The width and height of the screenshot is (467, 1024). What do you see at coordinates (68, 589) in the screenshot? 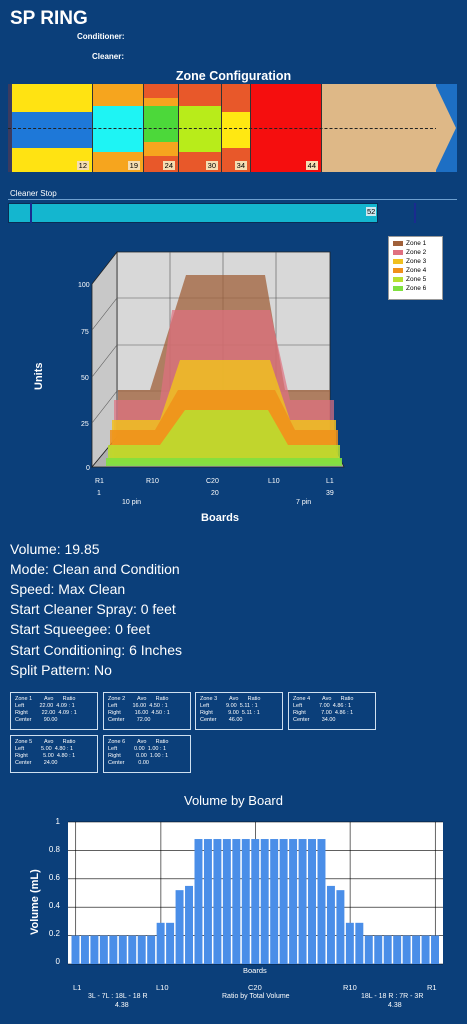
I see `speed-text: Speed: Max Clean` at bounding box center [68, 589].